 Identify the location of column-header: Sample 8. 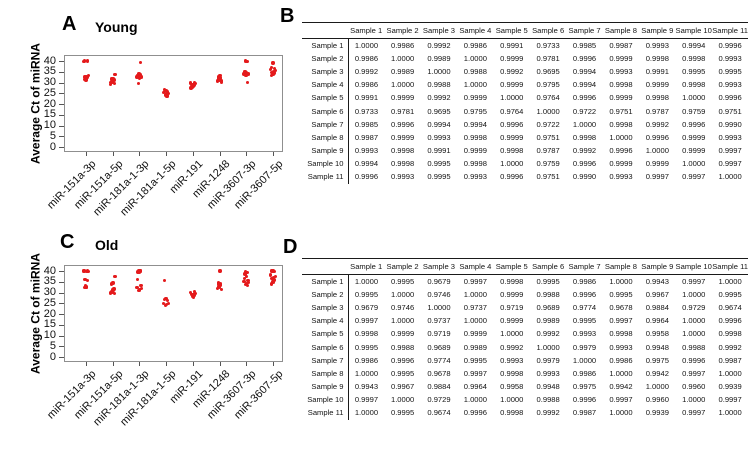
(621, 266).